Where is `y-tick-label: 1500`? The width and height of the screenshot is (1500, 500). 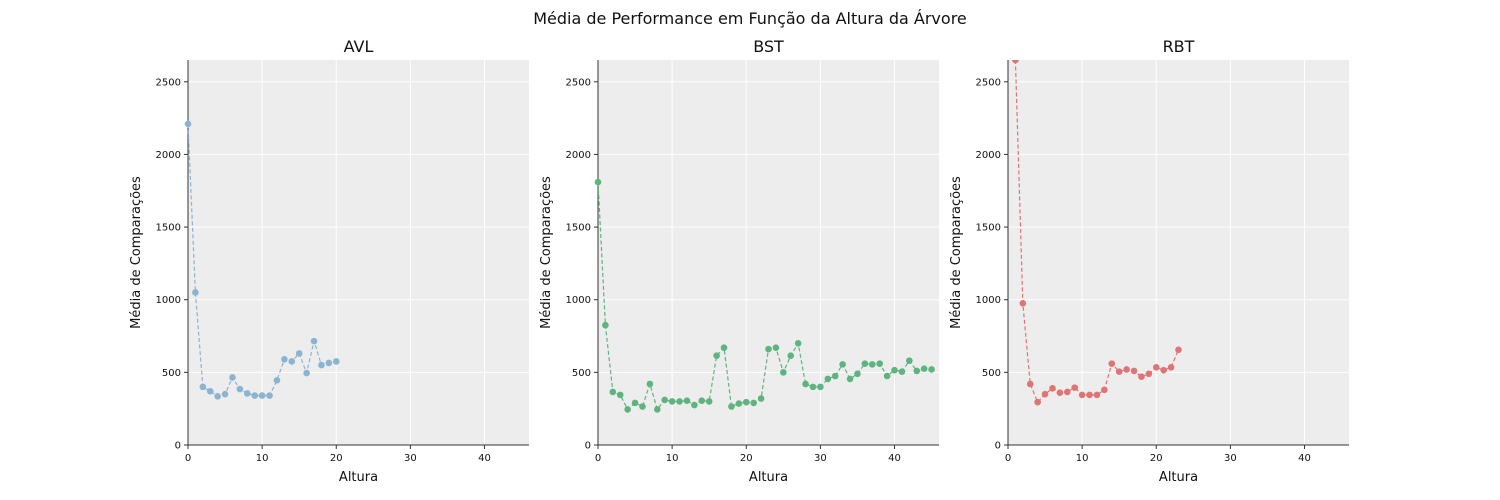
y-tick-label: 1500 is located at coordinates (168, 228).